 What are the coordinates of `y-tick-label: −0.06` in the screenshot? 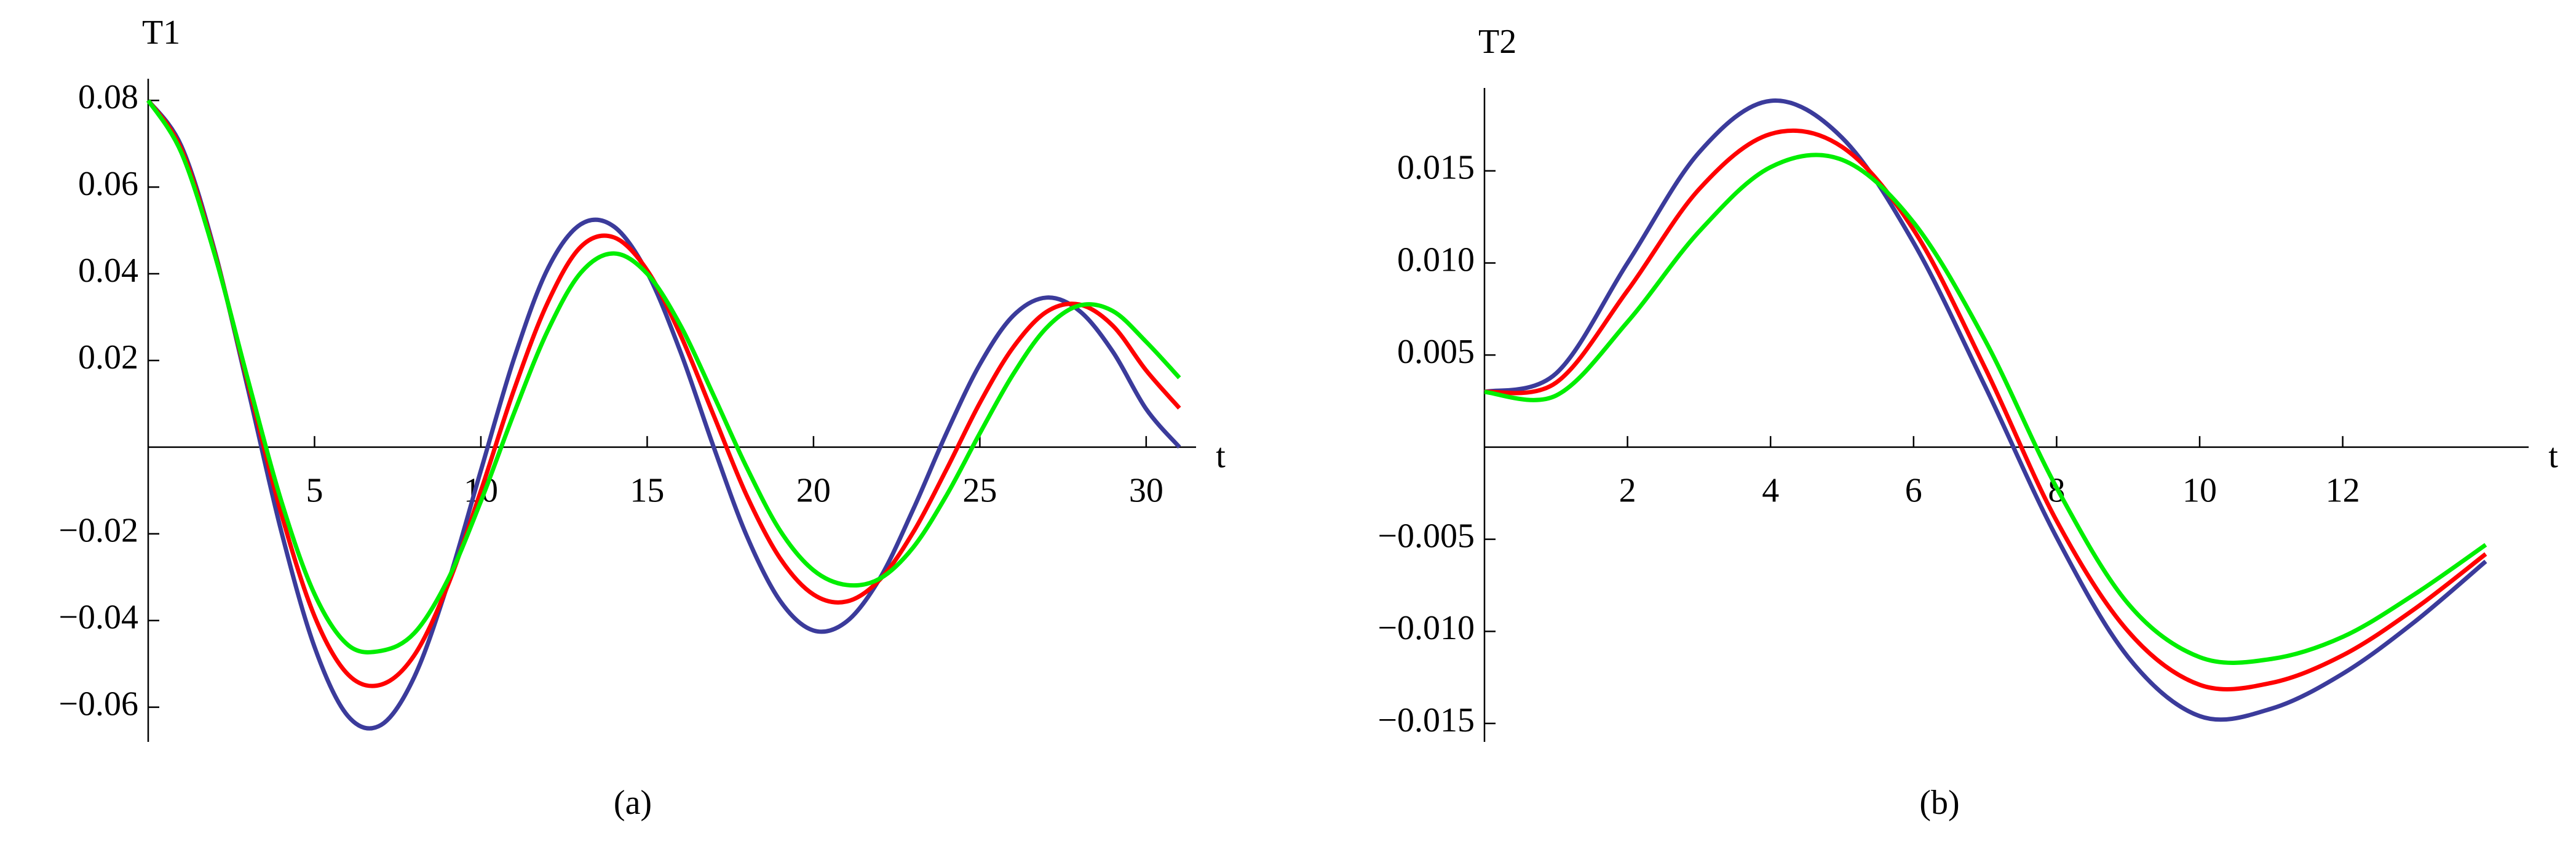 It's located at (98, 704).